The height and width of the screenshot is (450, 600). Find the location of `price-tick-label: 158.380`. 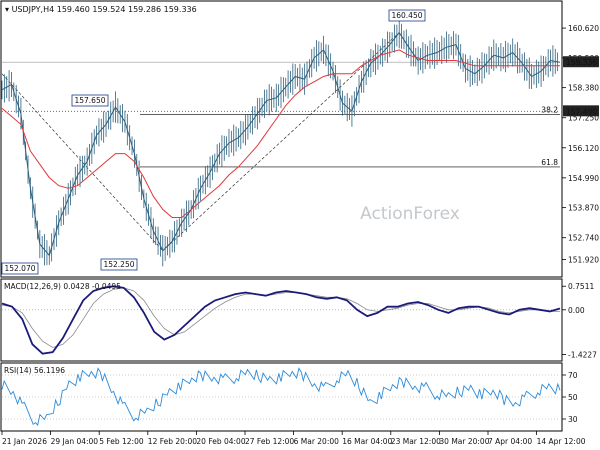

price-tick-label: 158.380 is located at coordinates (583, 88).